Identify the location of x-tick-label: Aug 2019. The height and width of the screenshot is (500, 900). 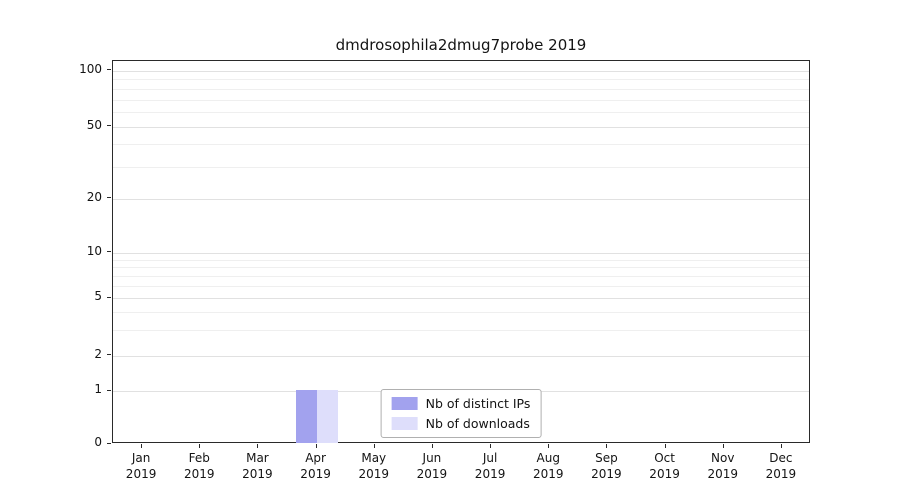
(548, 467).